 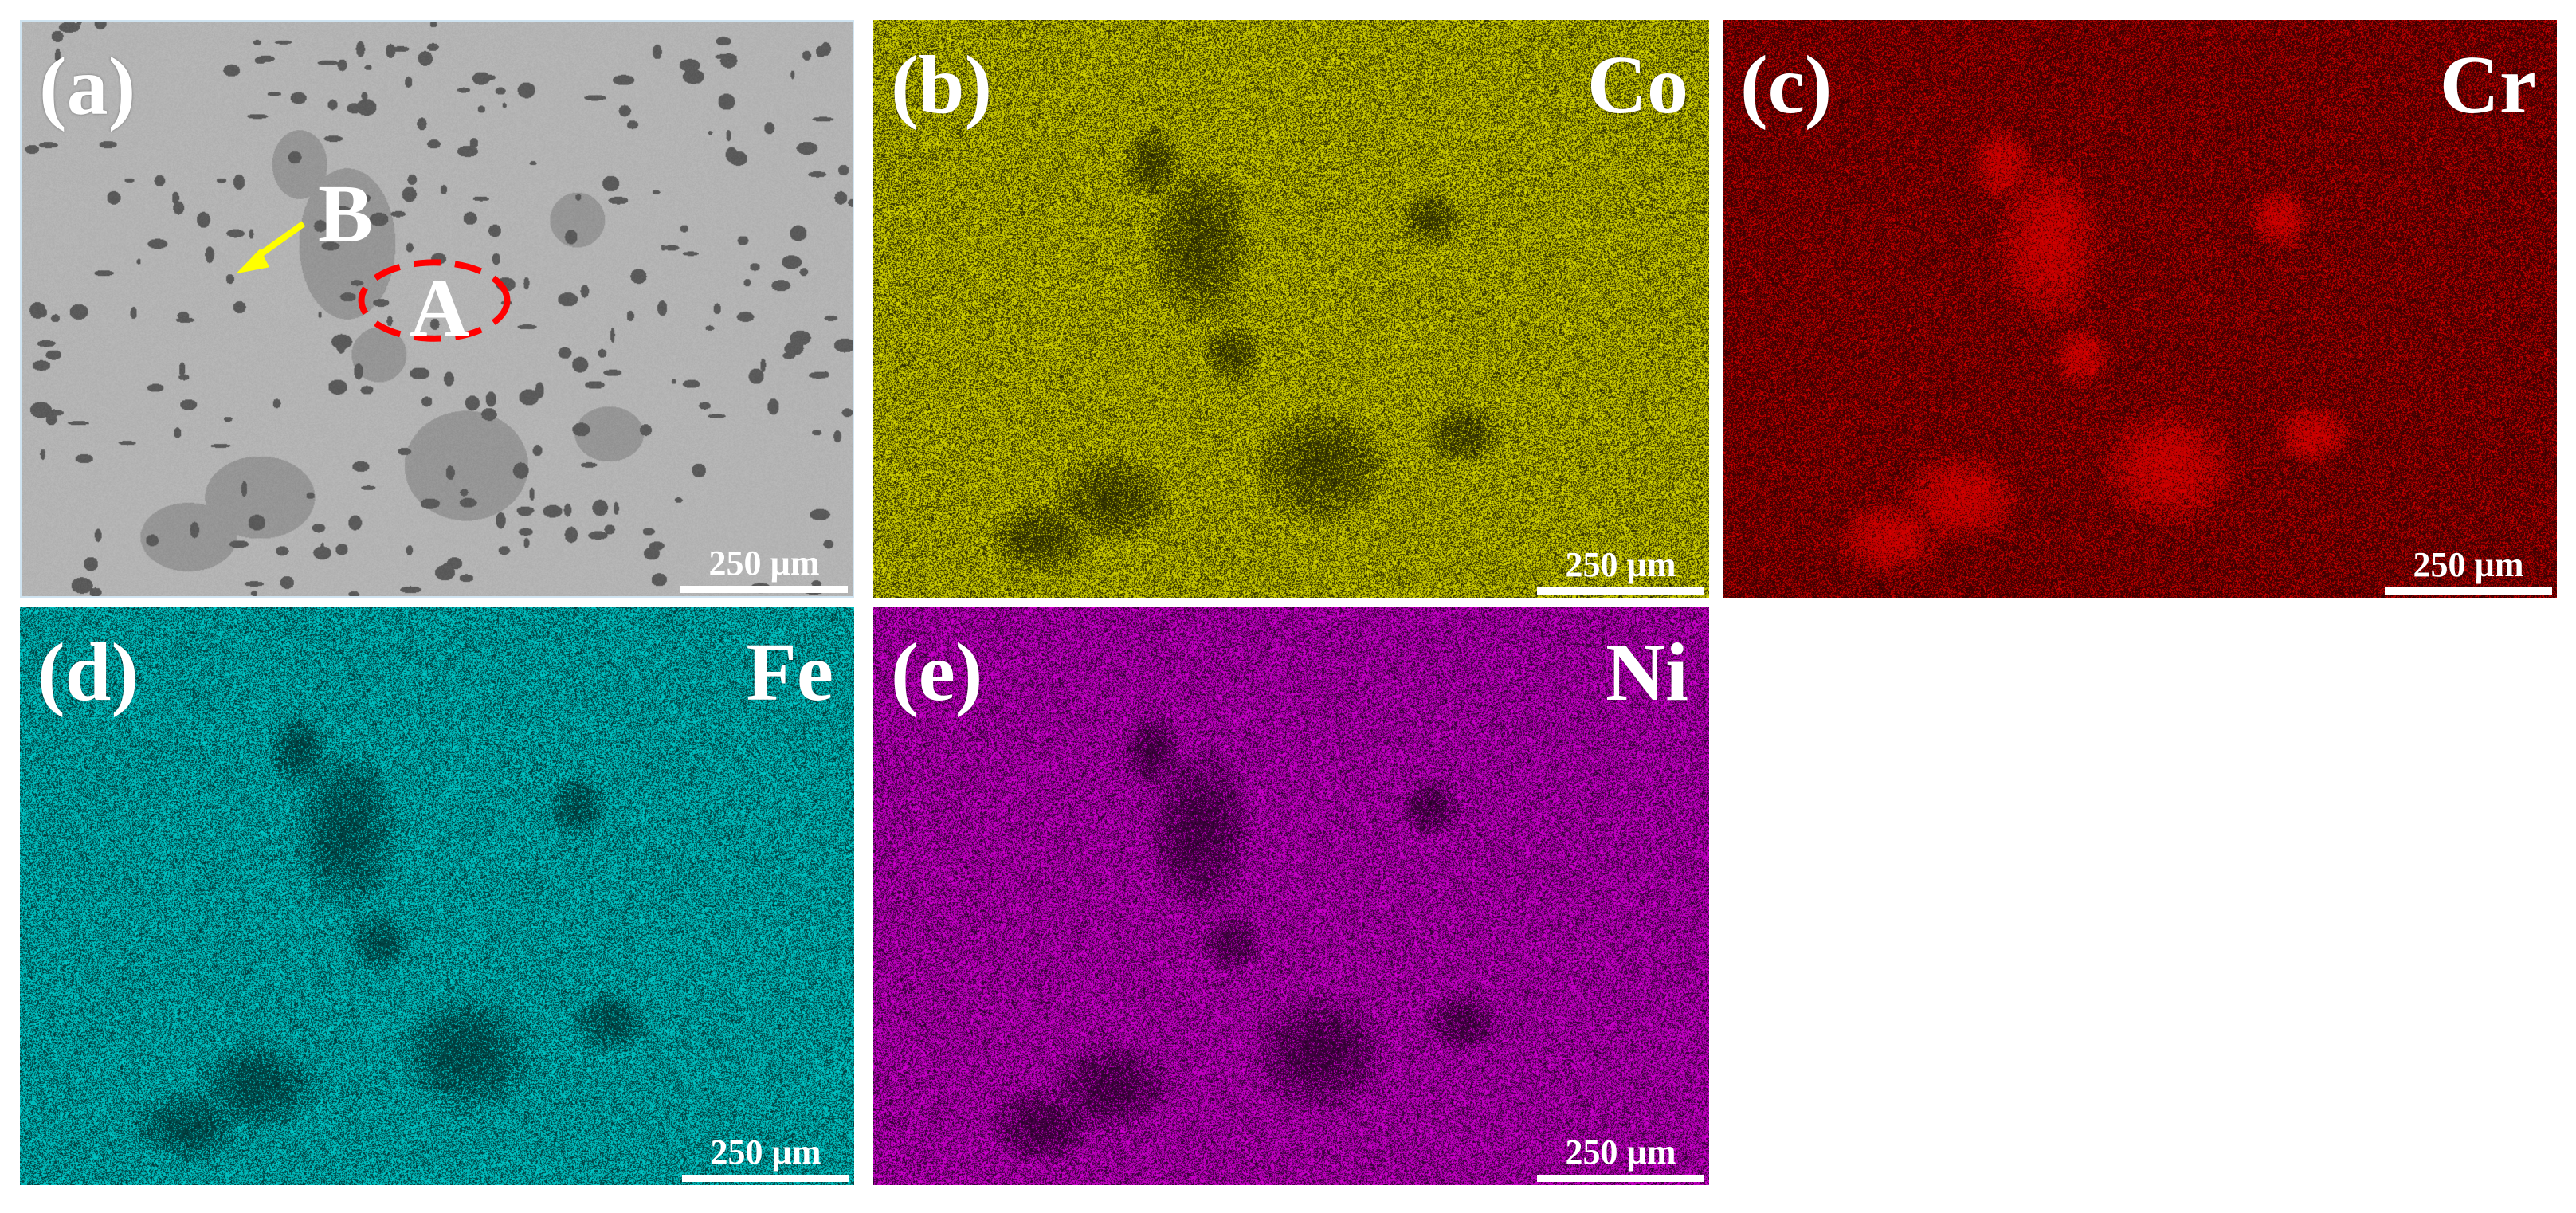 I want to click on element-label: Ni, so click(x=1647, y=672).